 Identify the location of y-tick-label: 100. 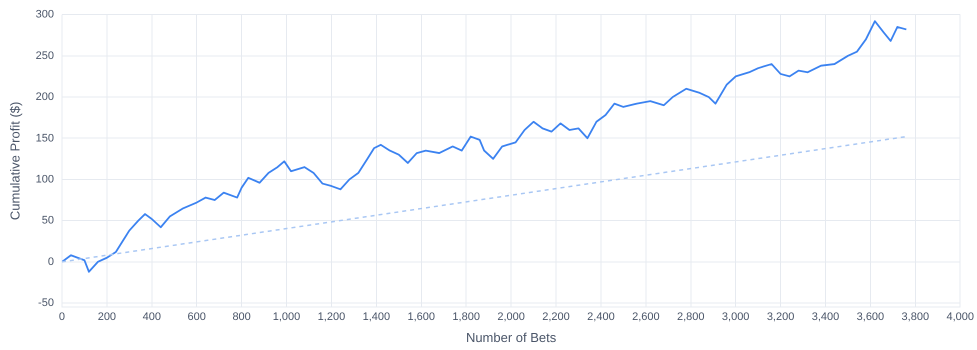
(45, 179).